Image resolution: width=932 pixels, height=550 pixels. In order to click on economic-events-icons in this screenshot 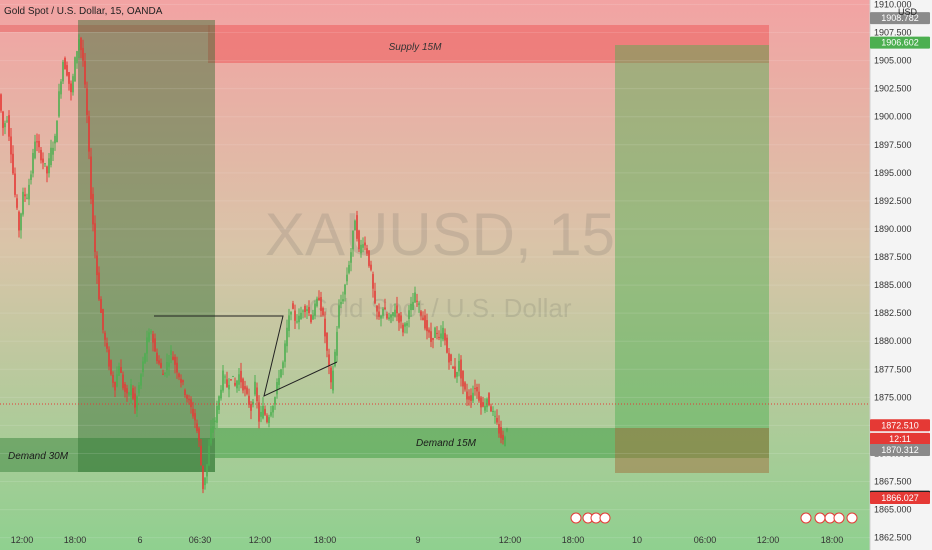, I will do `click(714, 518)`.